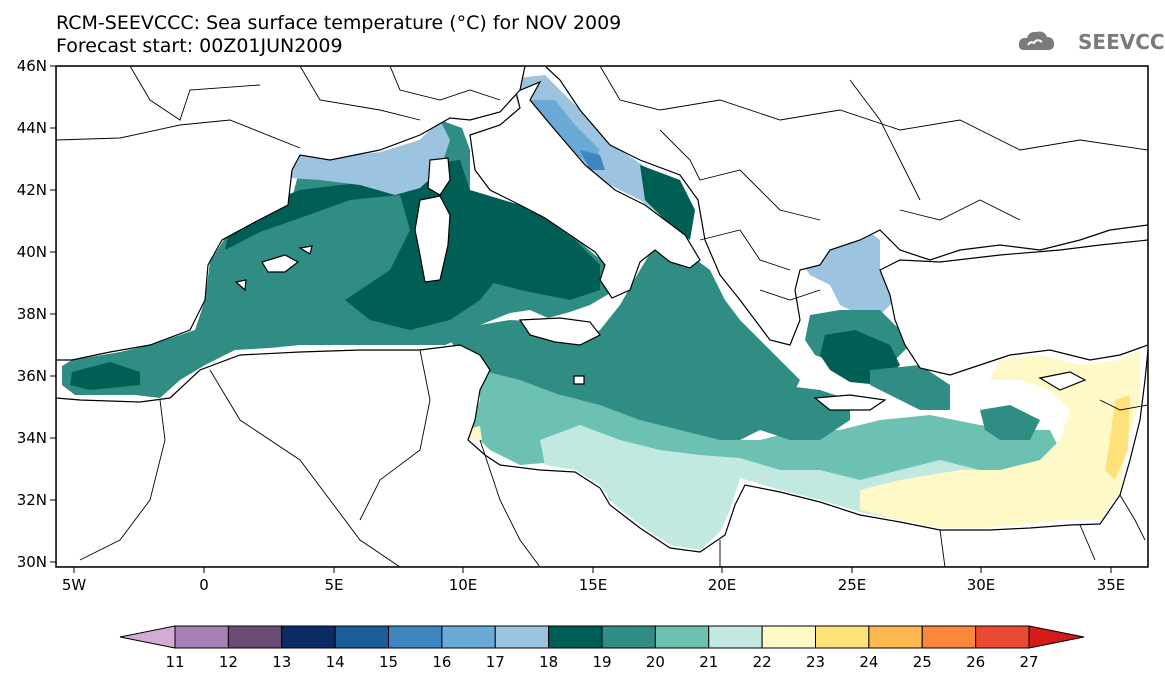 The image size is (1165, 682). Describe the element at coordinates (281, 662) in the screenshot. I see `colorbar-label: 13` at that location.